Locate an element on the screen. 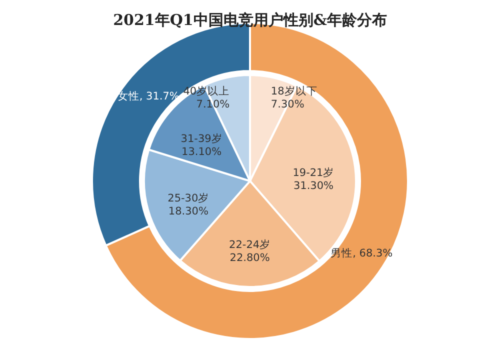  data-label: 7.10% is located at coordinates (213, 104).